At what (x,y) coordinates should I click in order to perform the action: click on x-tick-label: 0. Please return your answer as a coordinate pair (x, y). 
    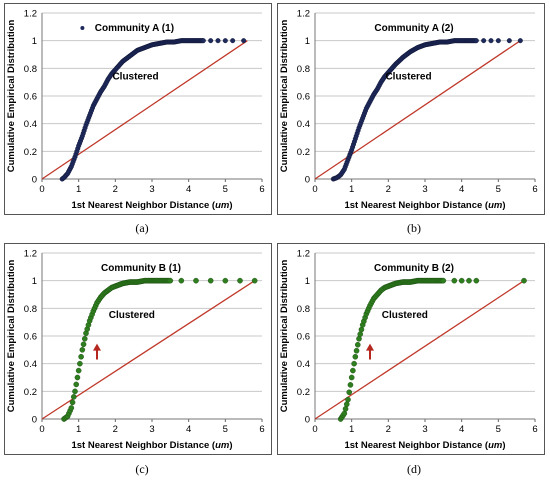
    Looking at the image, I should click on (314, 189).